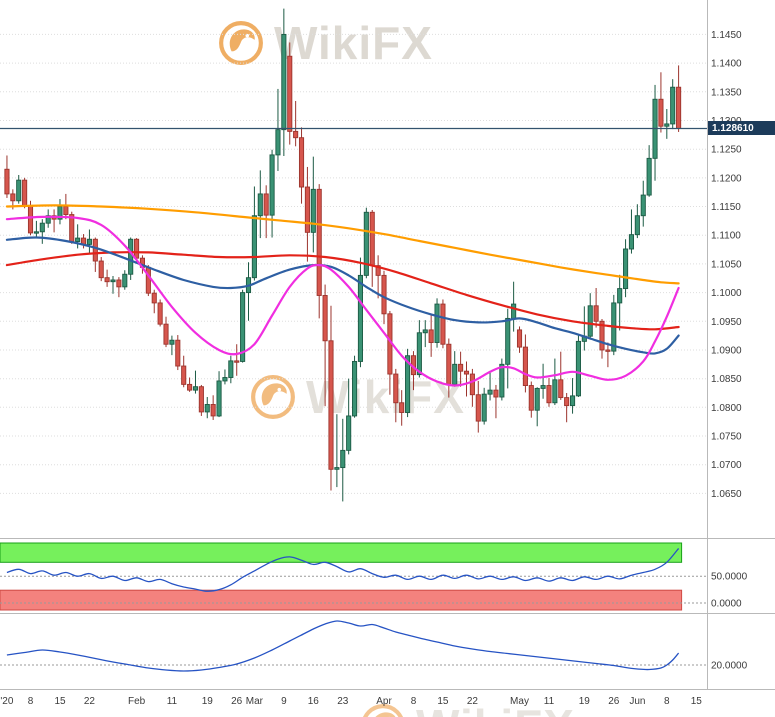 This screenshot has width=775, height=717. What do you see at coordinates (726, 379) in the screenshot?
I see `svg-text: 1.0850` at bounding box center [726, 379].